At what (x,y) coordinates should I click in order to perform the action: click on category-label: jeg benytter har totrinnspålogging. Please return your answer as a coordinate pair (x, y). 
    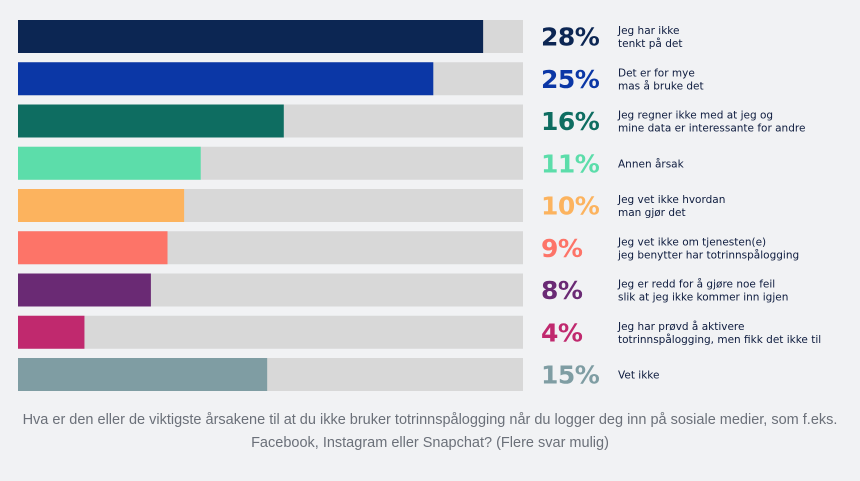
    Looking at the image, I should click on (708, 254).